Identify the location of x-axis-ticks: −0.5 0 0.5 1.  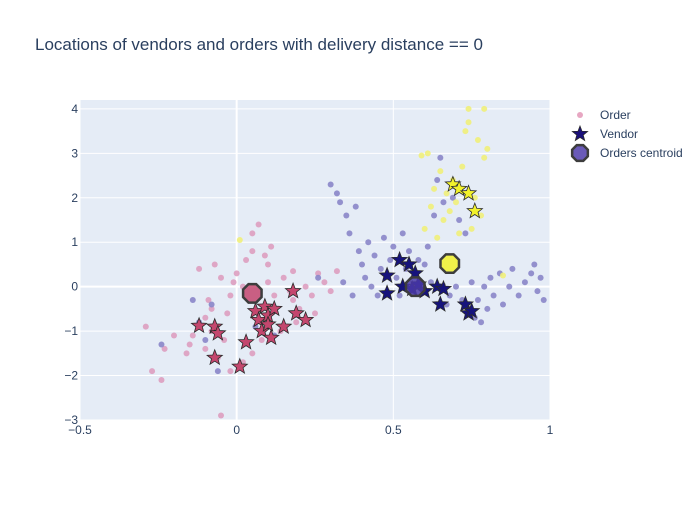
(311, 430).